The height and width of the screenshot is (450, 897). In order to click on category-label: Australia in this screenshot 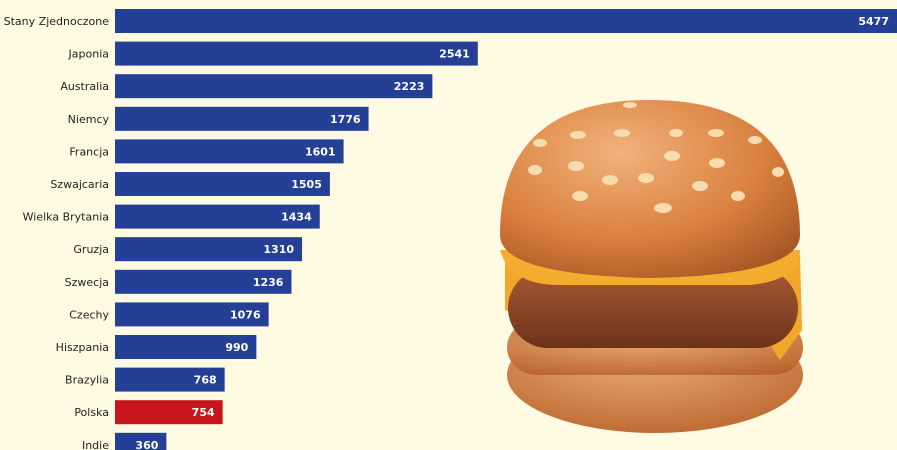, I will do `click(84, 86)`.